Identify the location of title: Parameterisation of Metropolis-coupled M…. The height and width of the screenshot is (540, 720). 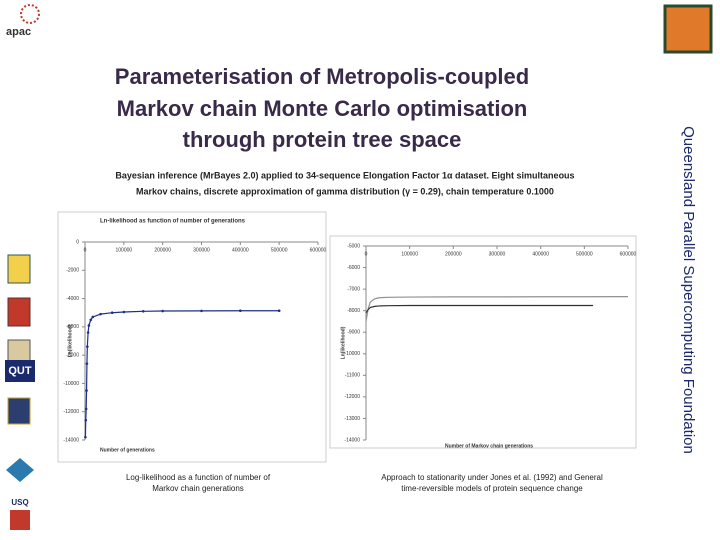
(322, 108).